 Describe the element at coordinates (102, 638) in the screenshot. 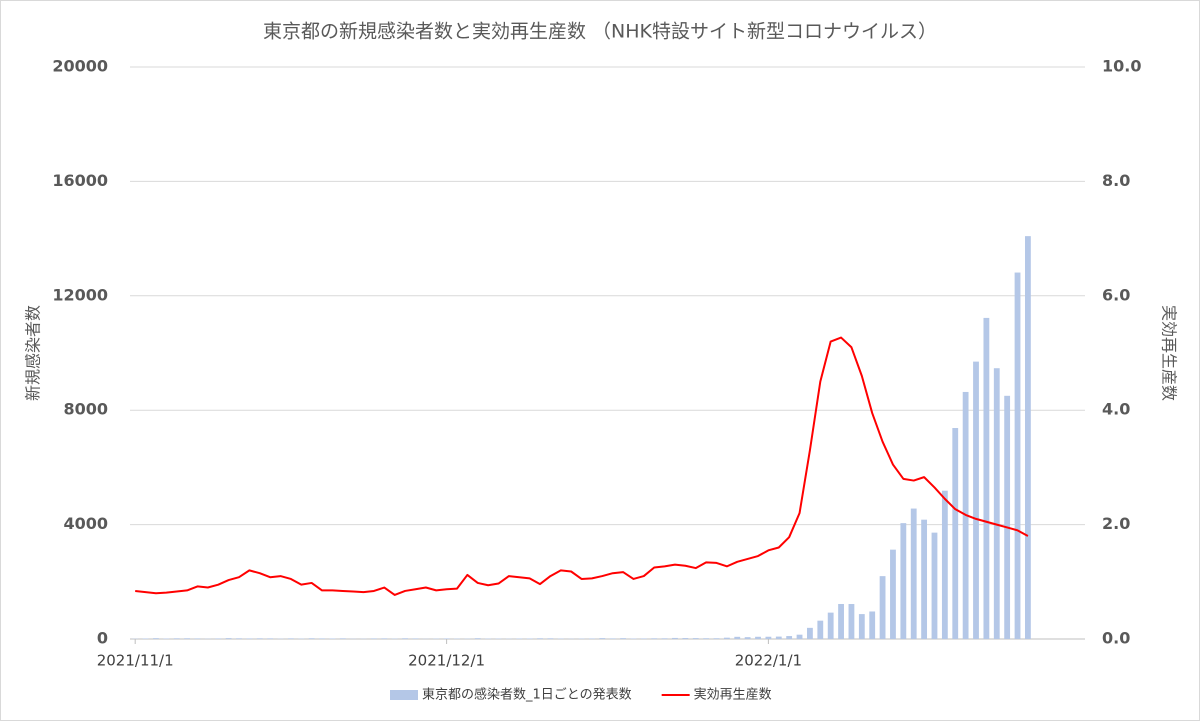

I see `y-tick-label: 0` at that location.